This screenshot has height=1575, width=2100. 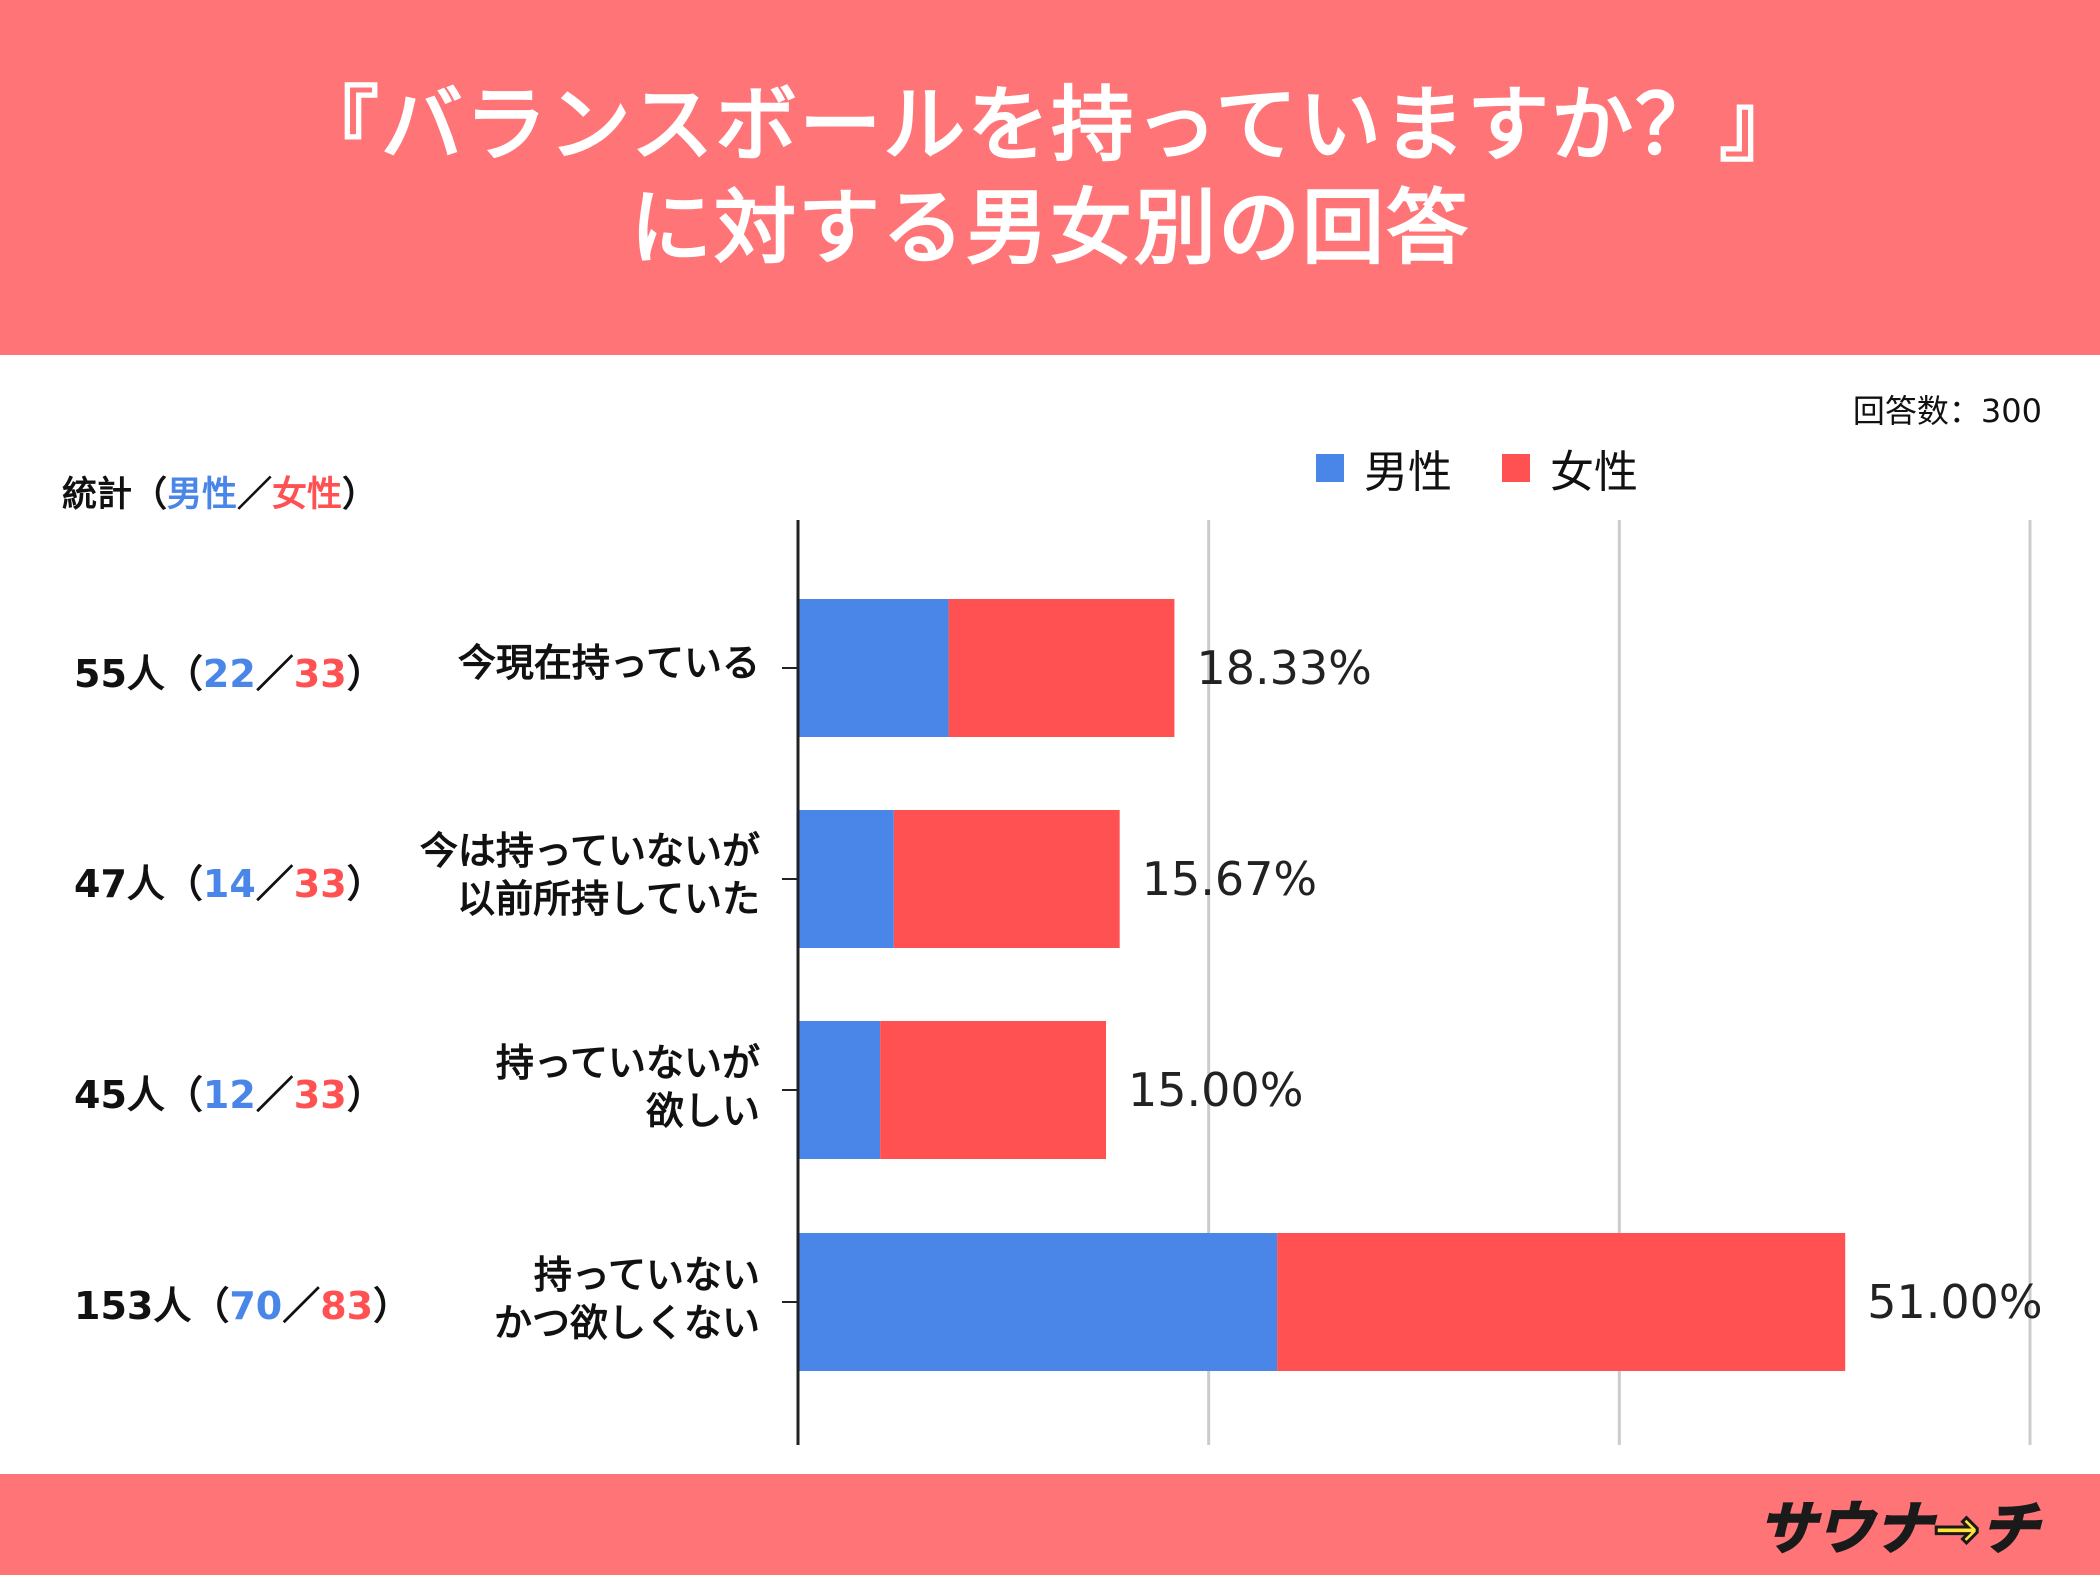 I want to click on percent-label-0: 18.33%, so click(x=1283, y=668).